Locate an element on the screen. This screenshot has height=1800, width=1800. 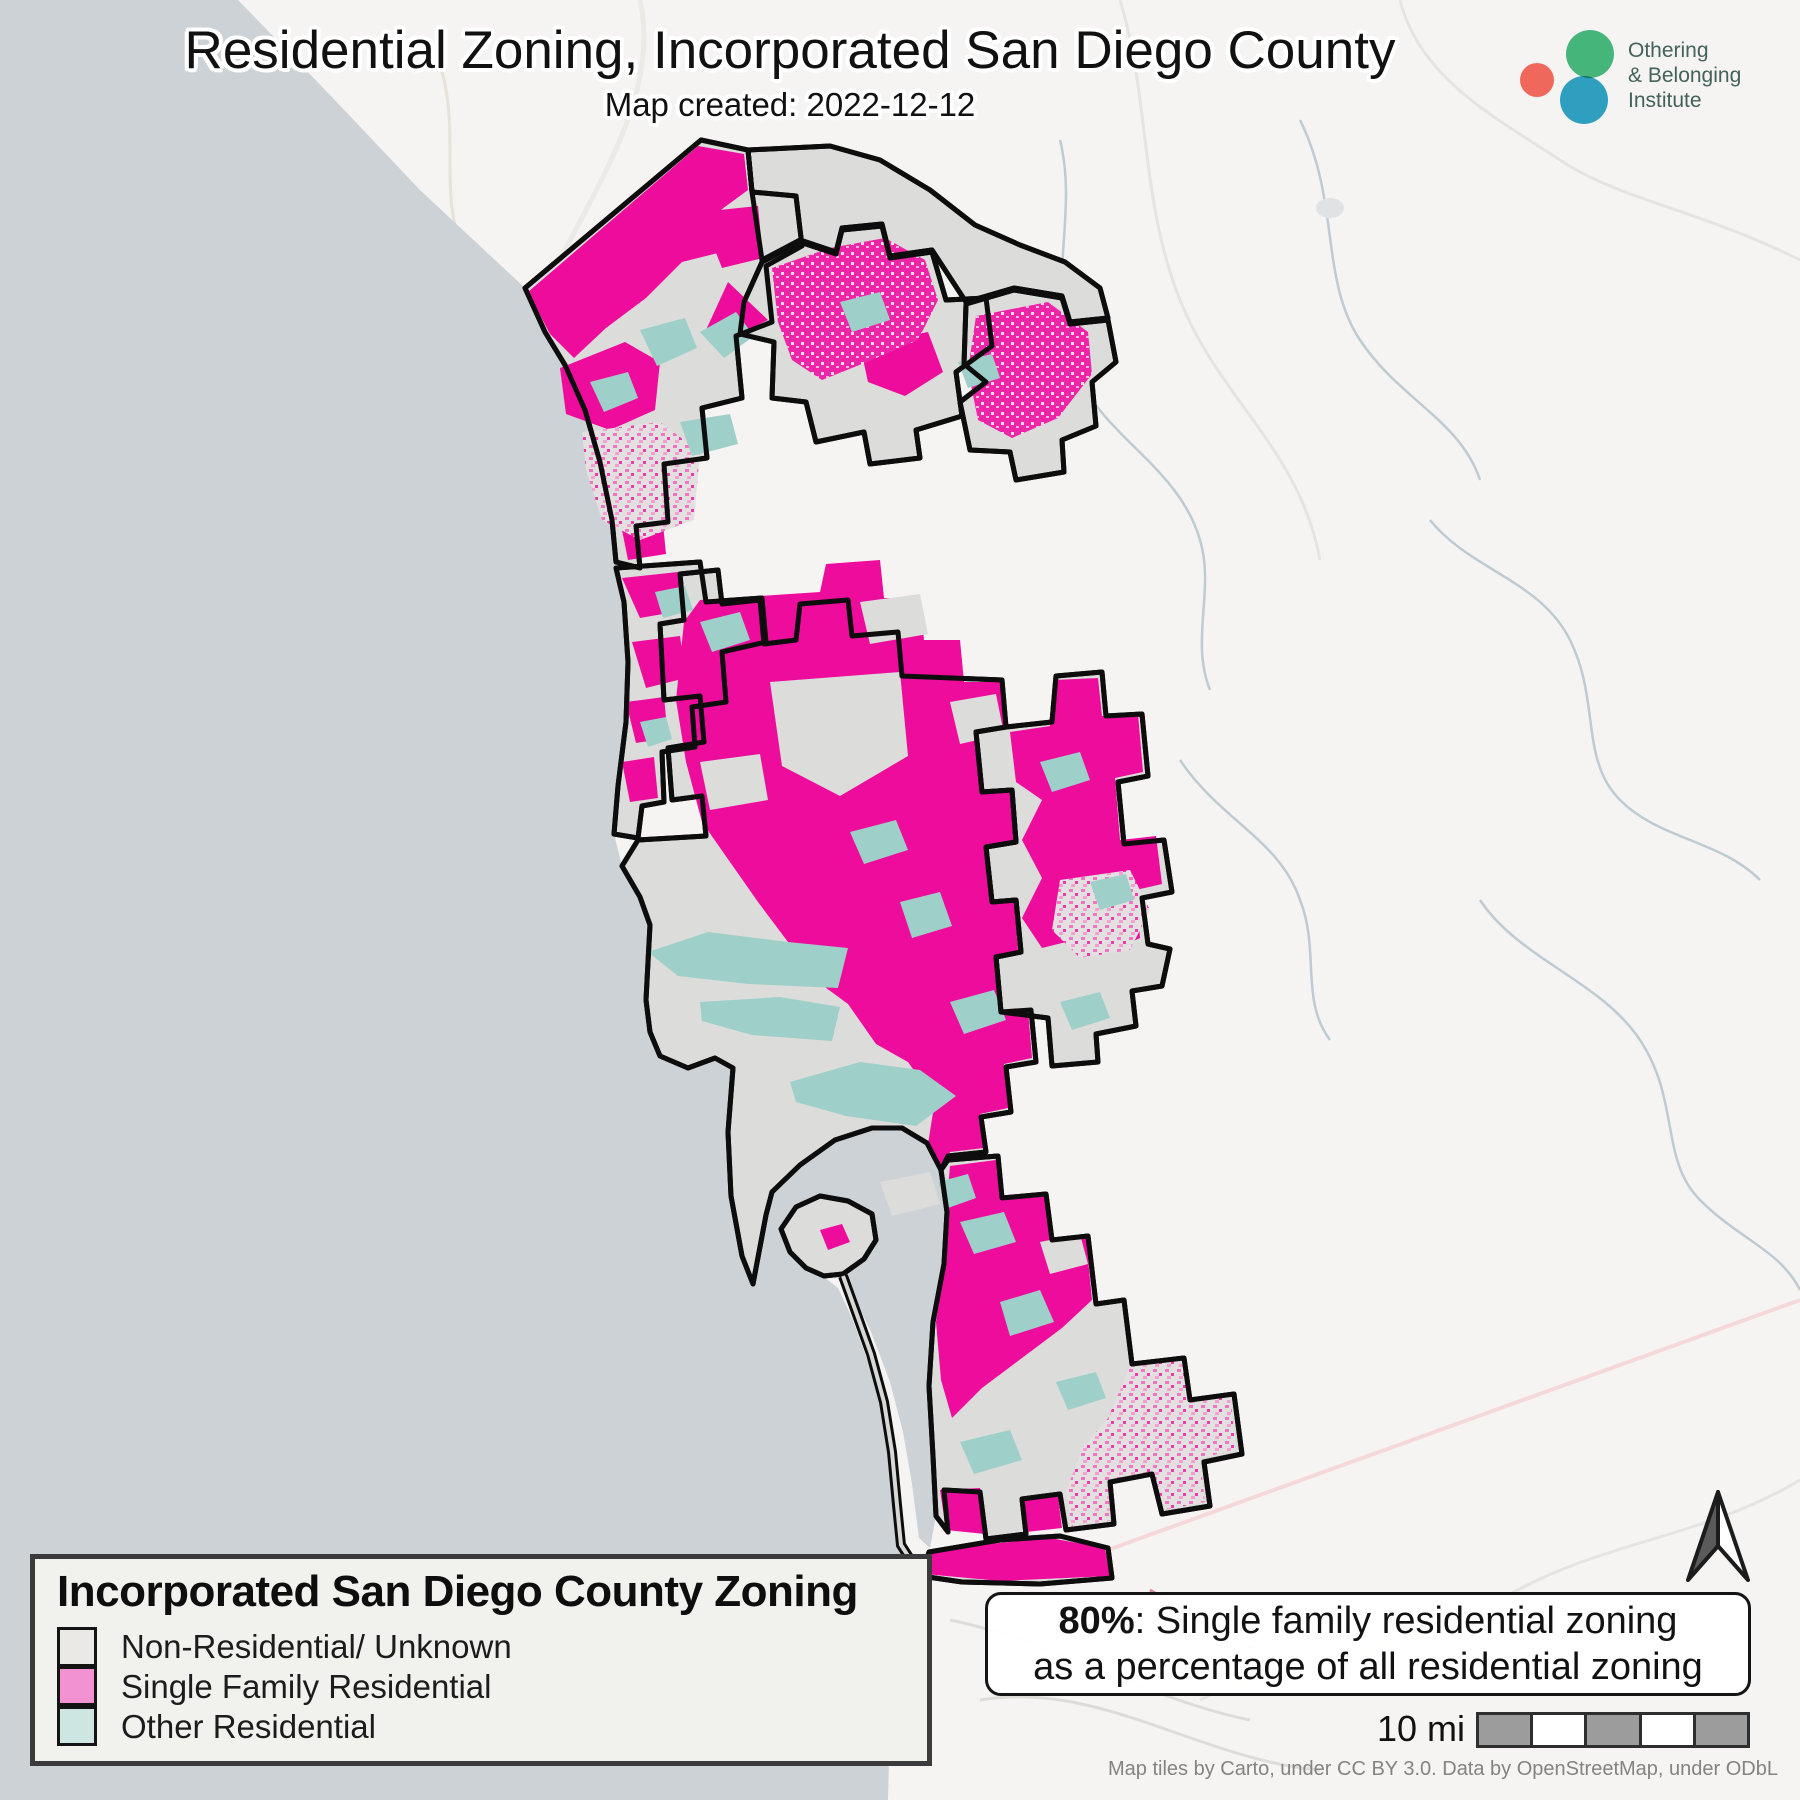
north-arrow-icon is located at coordinates (1718, 1536).